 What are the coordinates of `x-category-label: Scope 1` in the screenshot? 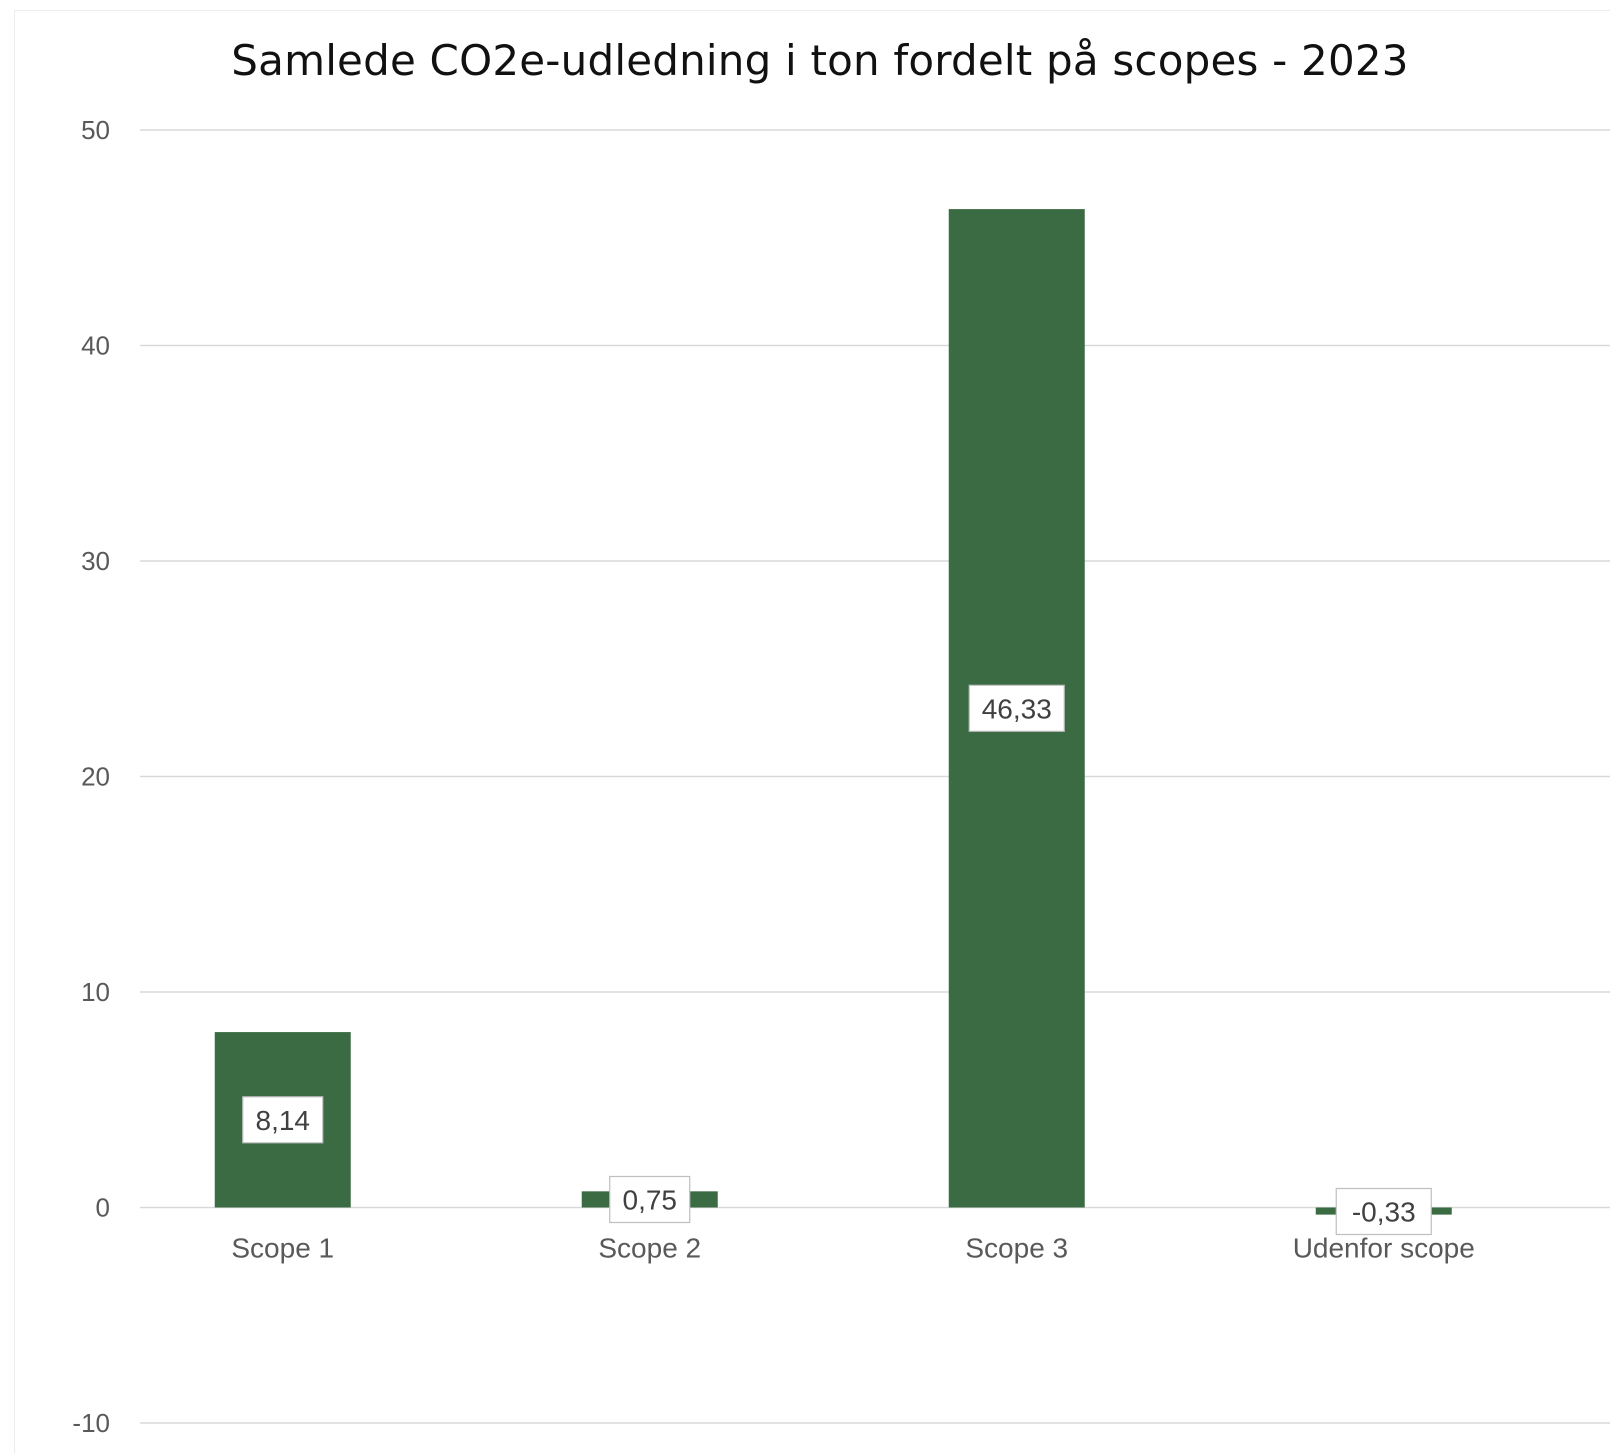 It's located at (282, 1248).